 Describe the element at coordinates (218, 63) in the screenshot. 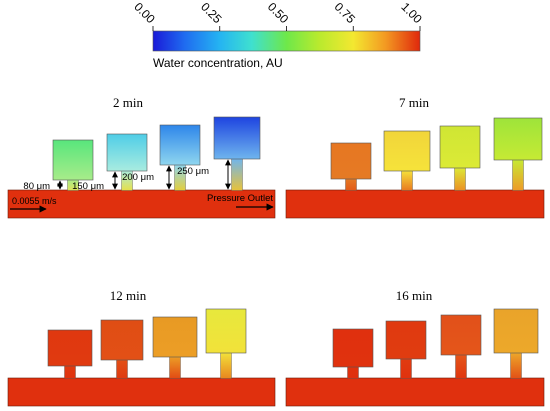

I see `colorbar-label: Water concentration, AU` at that location.